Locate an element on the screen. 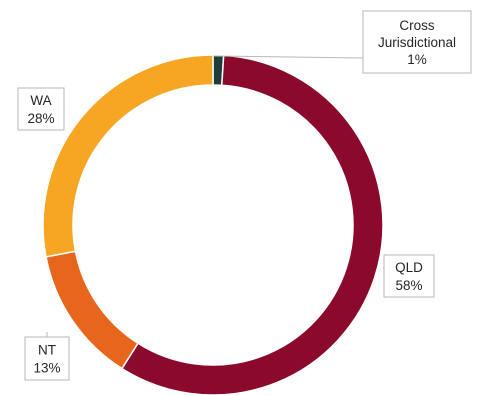  callout-box-qld is located at coordinates (409, 276).